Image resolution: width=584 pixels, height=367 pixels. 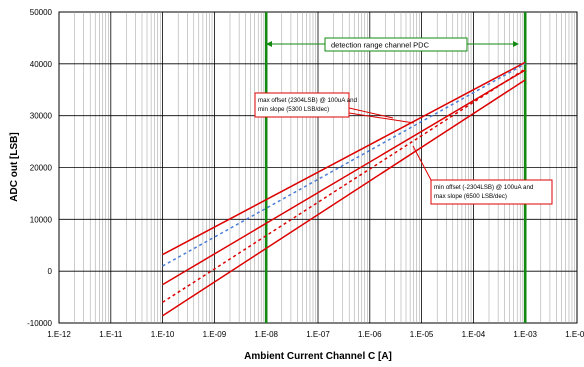 I want to click on x-tick-label: 1.E-08, so click(x=266, y=334).